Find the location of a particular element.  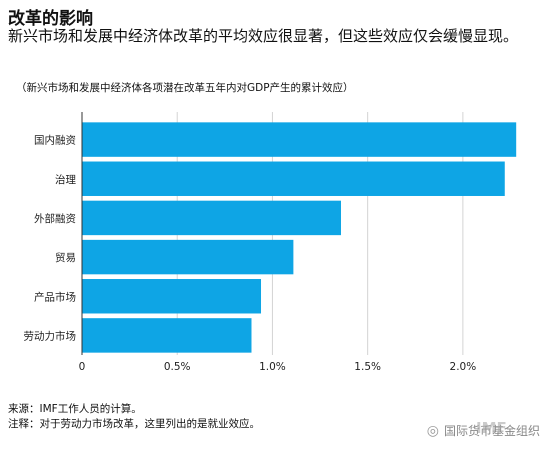

x-tick-label: 0.5% is located at coordinates (177, 367).